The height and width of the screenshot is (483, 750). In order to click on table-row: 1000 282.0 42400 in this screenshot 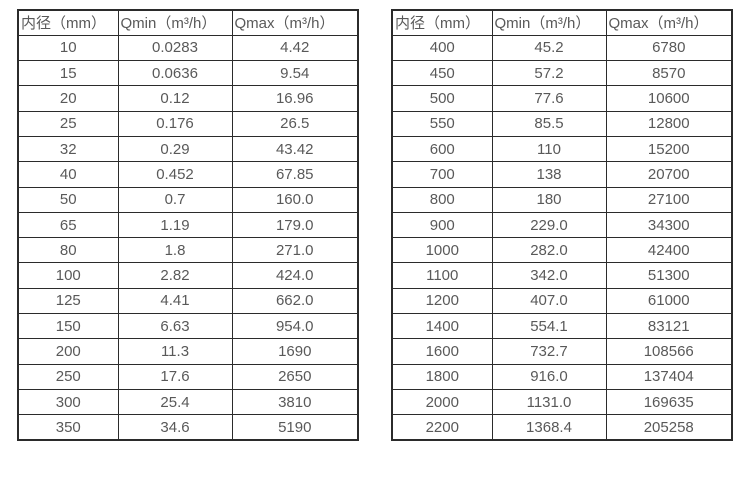, I will do `click(562, 250)`.